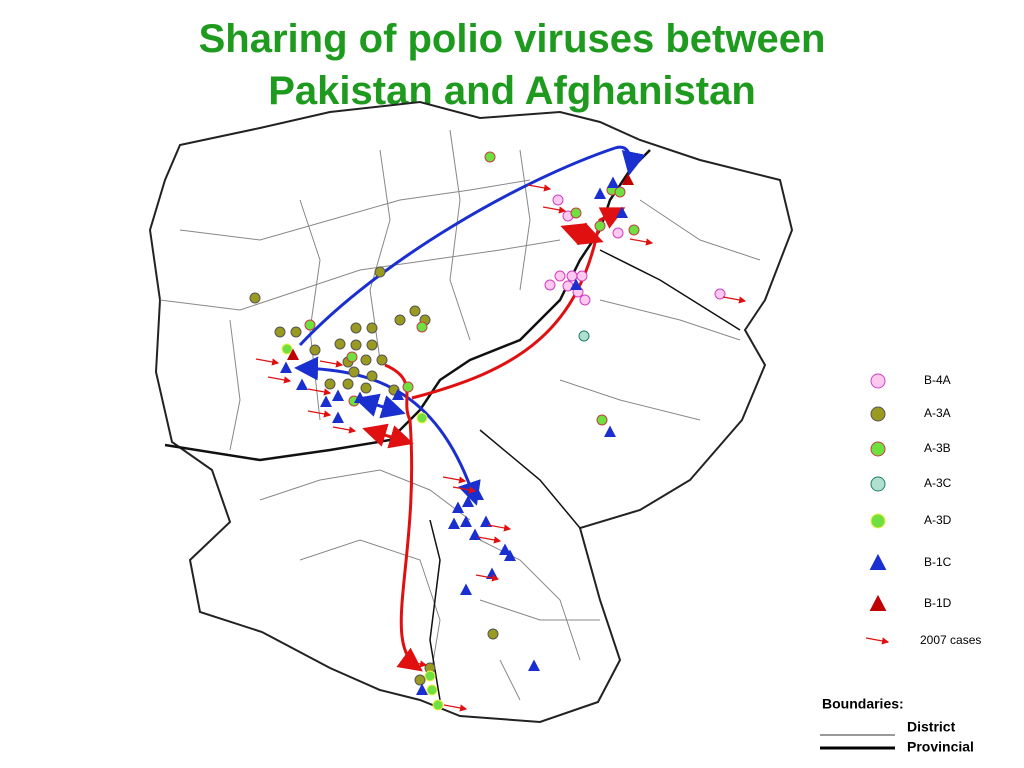 The width and height of the screenshot is (1024, 768). What do you see at coordinates (937, 380) in the screenshot?
I see `legend-label: B-4A` at bounding box center [937, 380].